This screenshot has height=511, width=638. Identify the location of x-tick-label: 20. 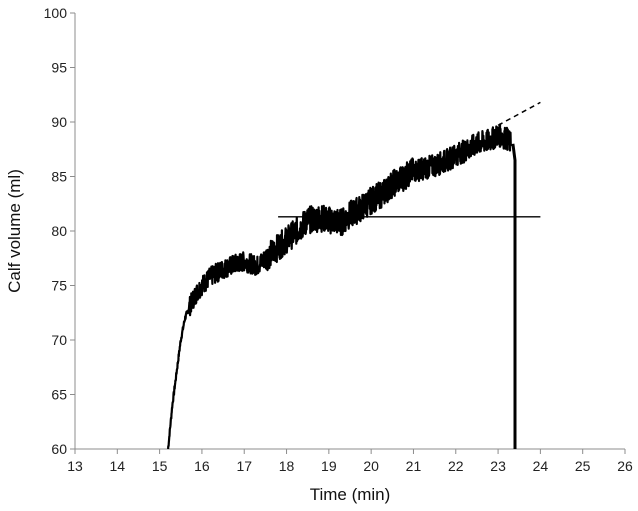
(371, 466).